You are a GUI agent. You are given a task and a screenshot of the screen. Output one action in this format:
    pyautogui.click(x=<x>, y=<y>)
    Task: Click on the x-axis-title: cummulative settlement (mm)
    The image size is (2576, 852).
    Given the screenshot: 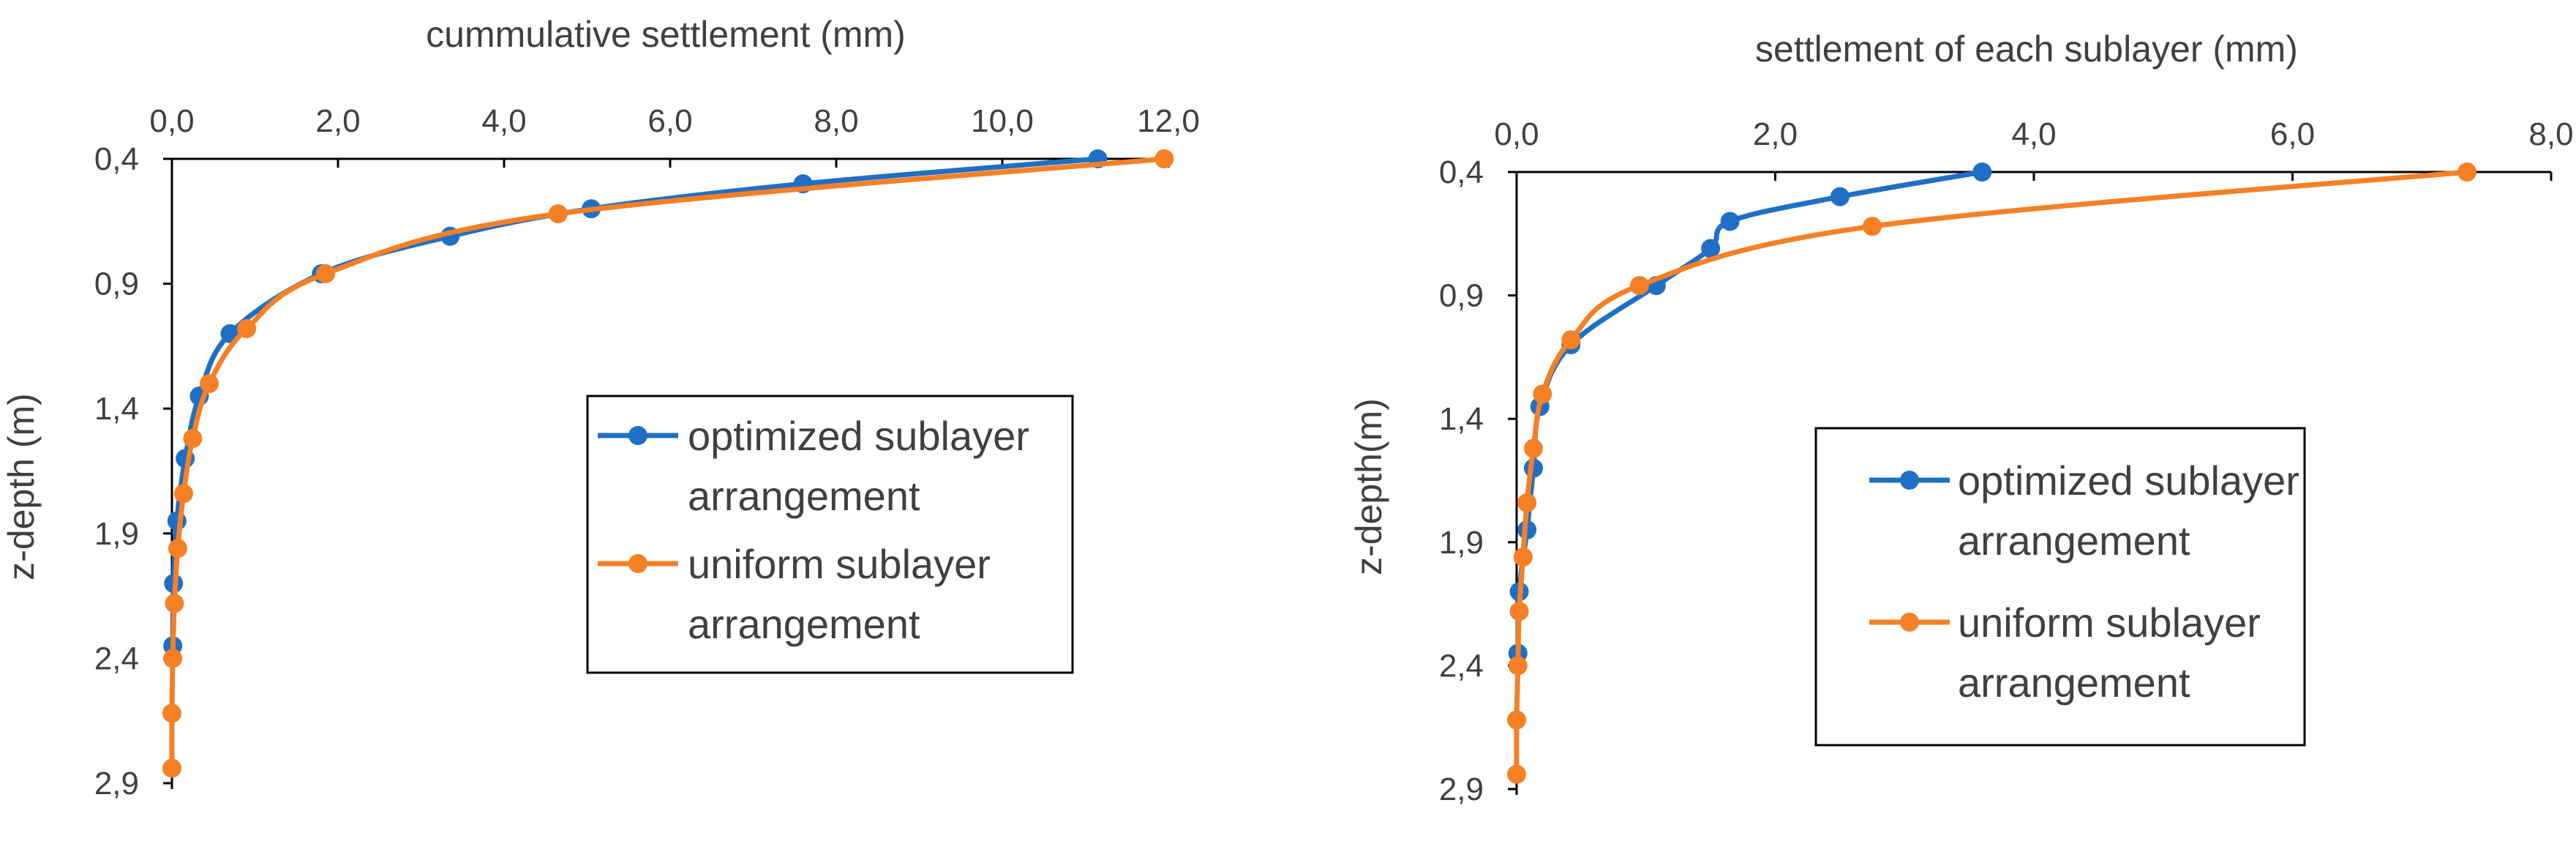 What is the action you would take?
    pyautogui.click(x=666, y=34)
    